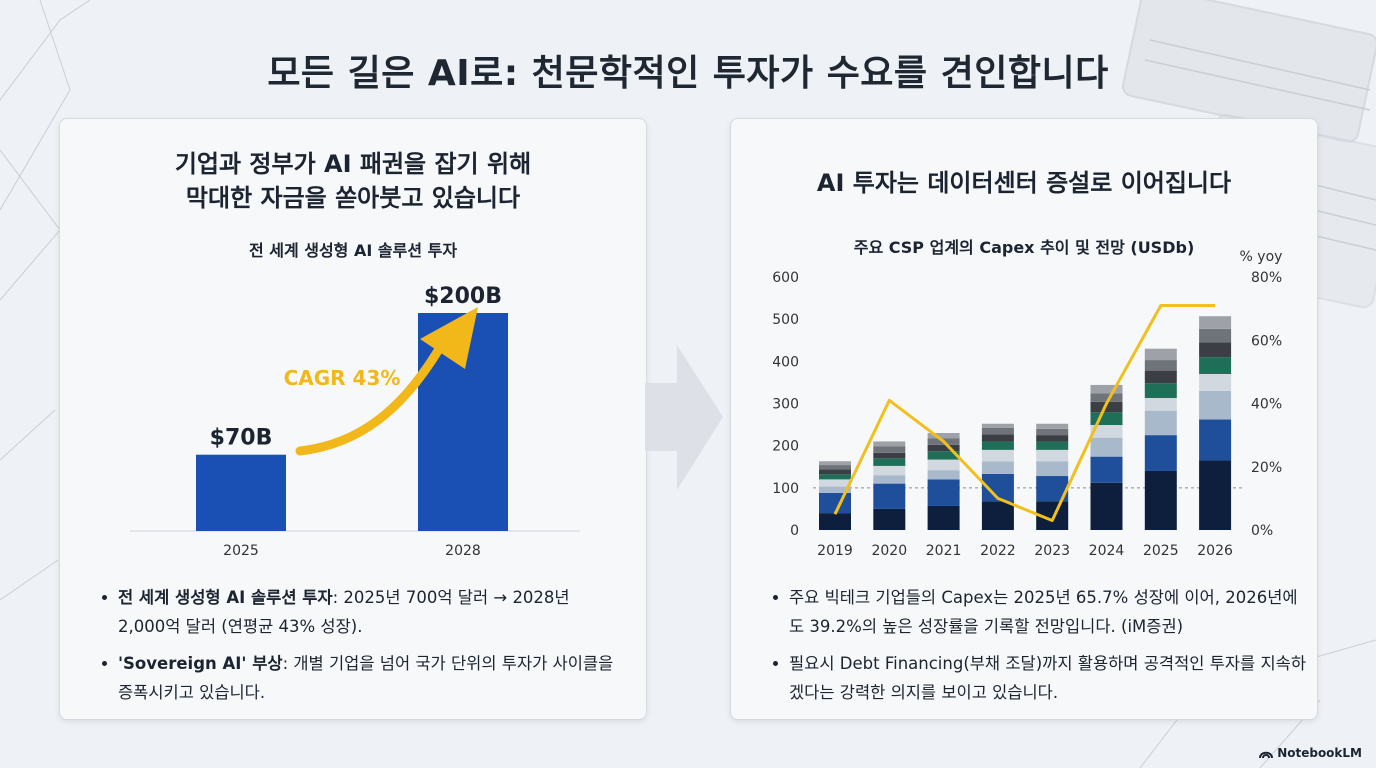 The image size is (1376, 768). I want to click on y2-tick-label: 80%, so click(1266, 278).